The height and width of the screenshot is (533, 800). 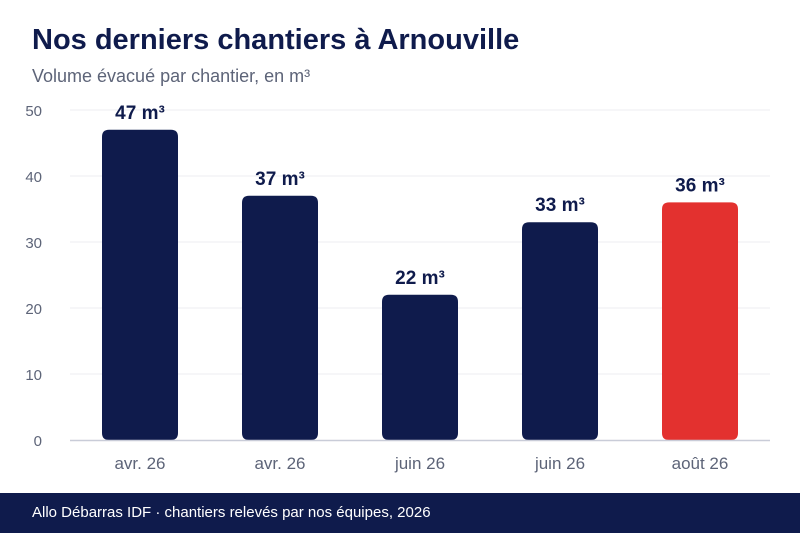 What do you see at coordinates (33, 111) in the screenshot?
I see `y-tick-label: 50` at bounding box center [33, 111].